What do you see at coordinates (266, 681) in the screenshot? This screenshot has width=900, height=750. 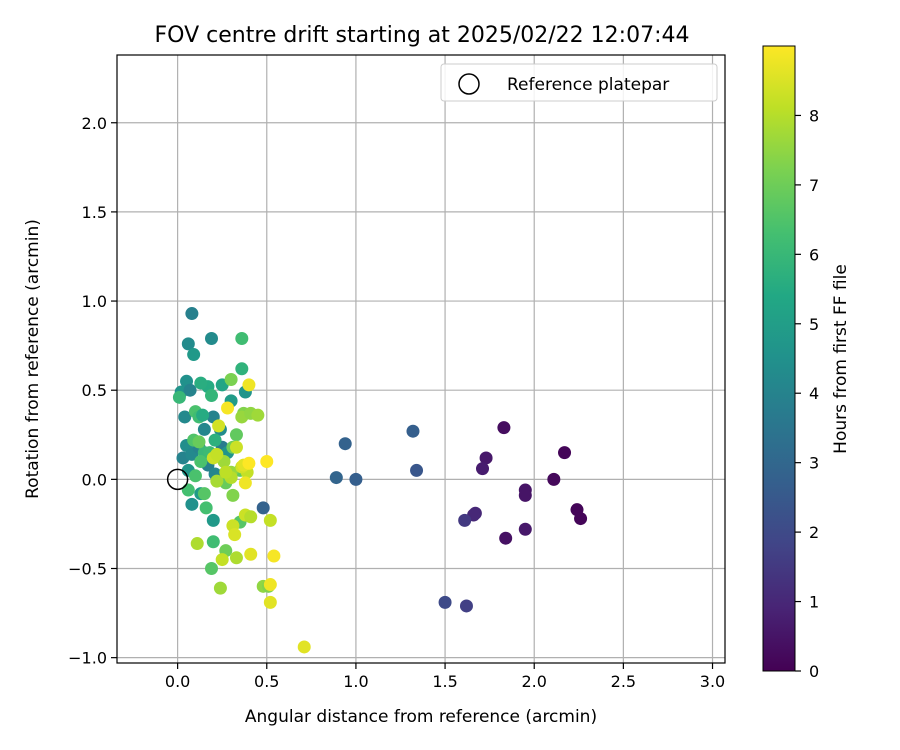 I see `x-tick-label: 0.5` at bounding box center [266, 681].